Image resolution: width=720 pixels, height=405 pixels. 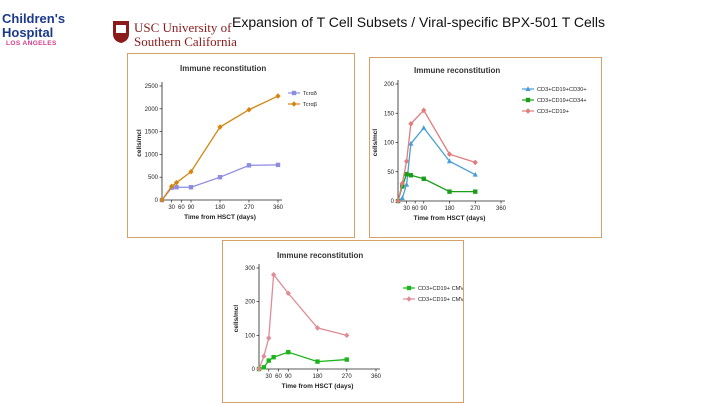 What do you see at coordinates (457, 70) in the screenshot?
I see `chart-2-title: Immune reconstitution` at bounding box center [457, 70].